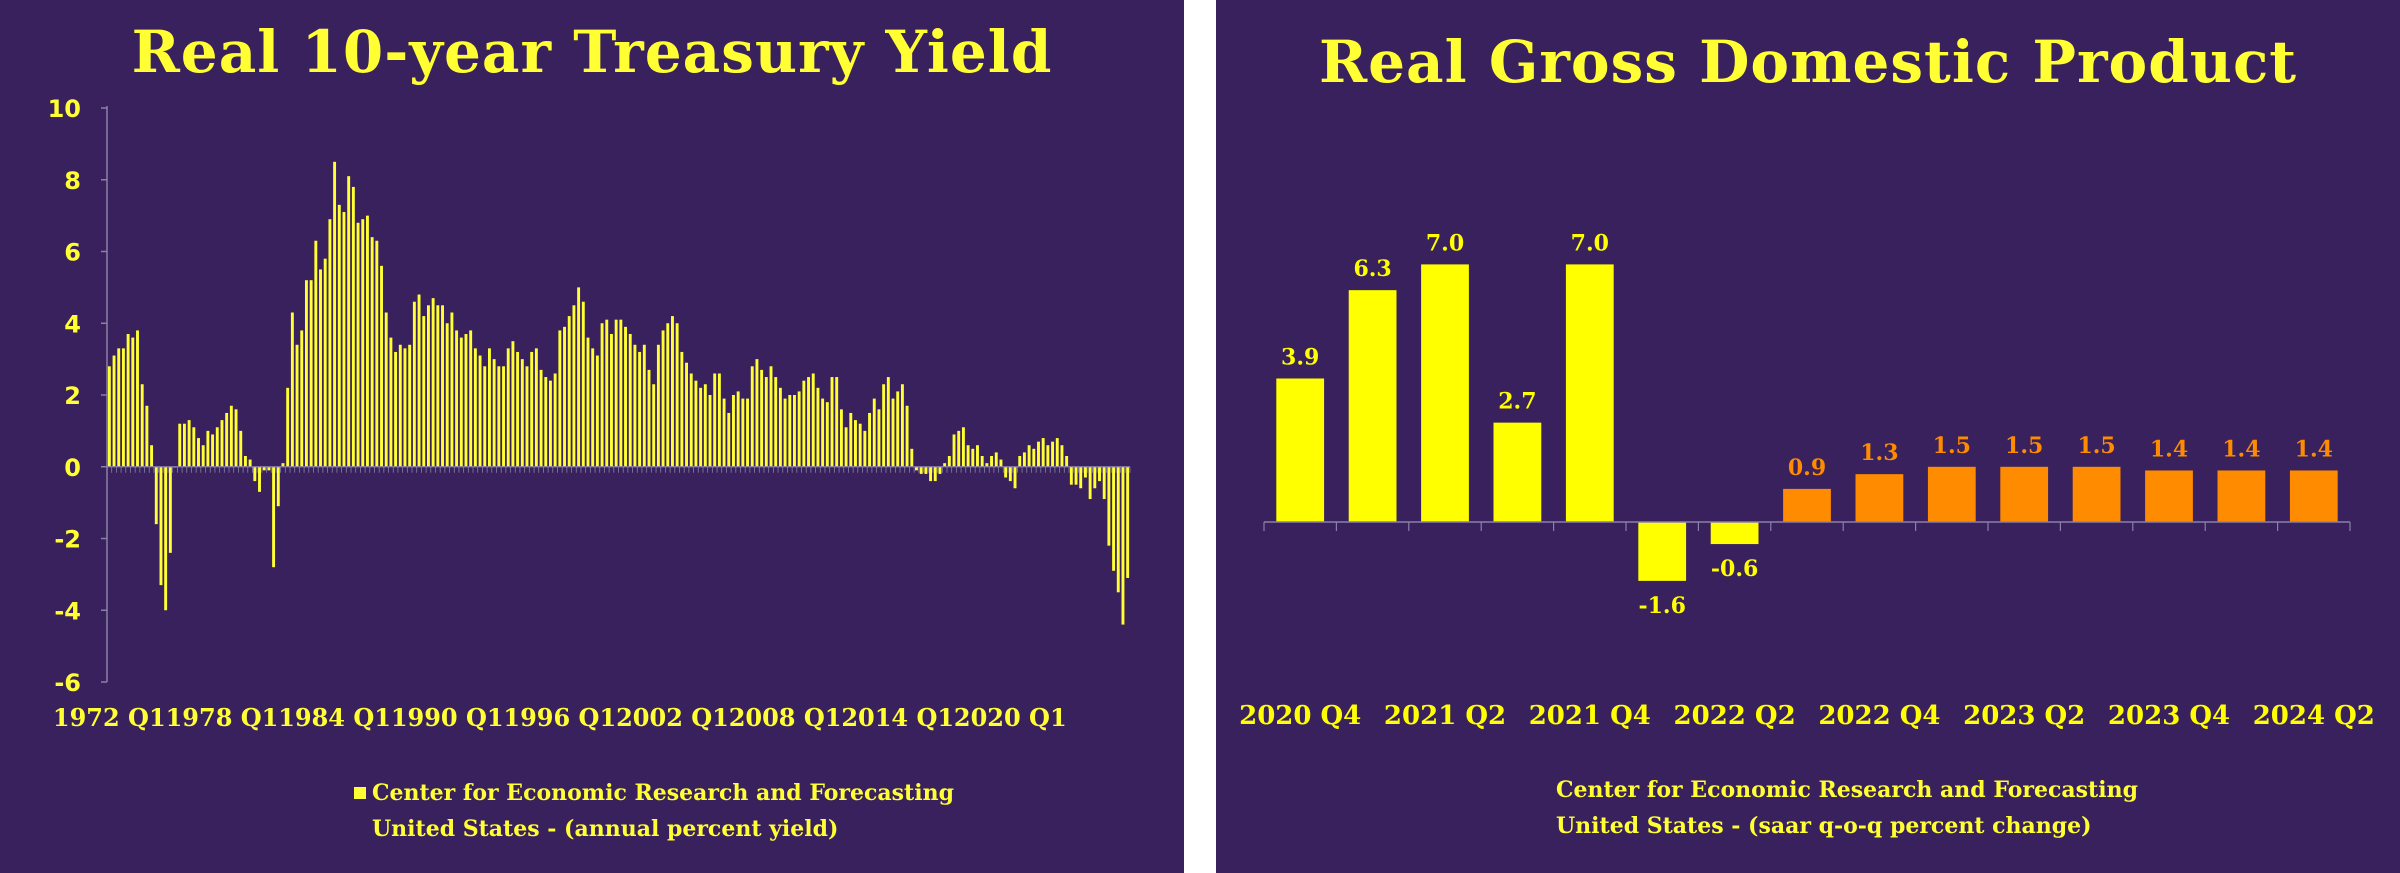  Describe the element at coordinates (1372, 269) in the screenshot. I see `gdp-data-label: 6.3` at that location.